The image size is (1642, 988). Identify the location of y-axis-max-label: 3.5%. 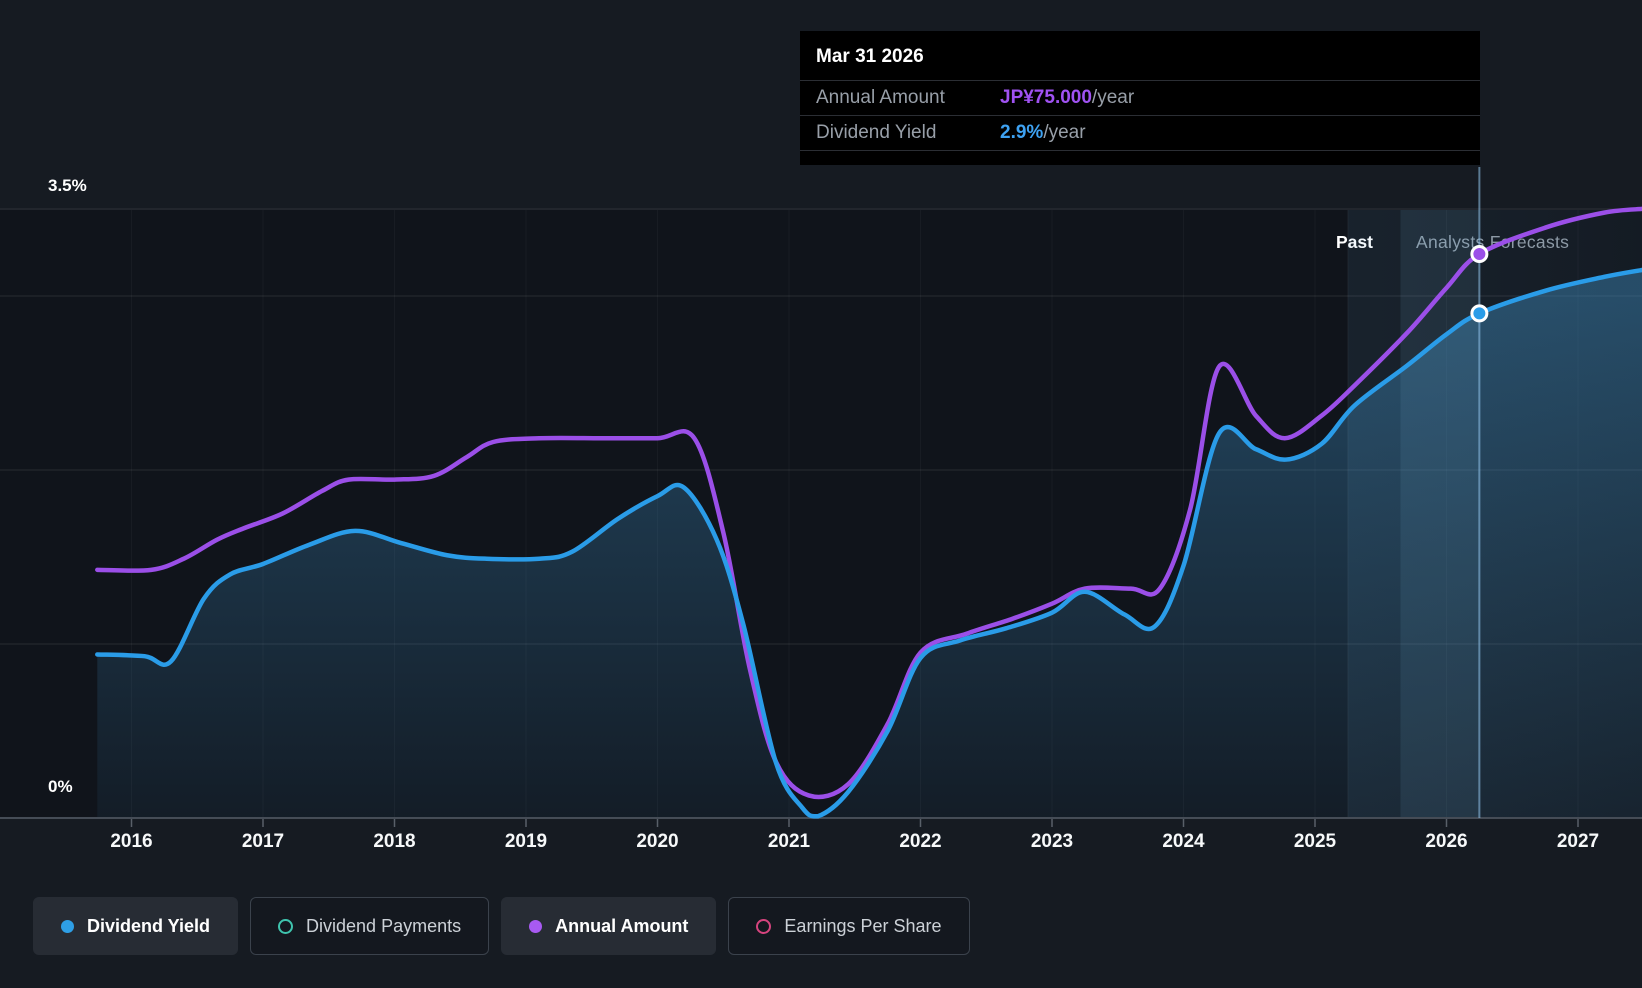
(67, 185).